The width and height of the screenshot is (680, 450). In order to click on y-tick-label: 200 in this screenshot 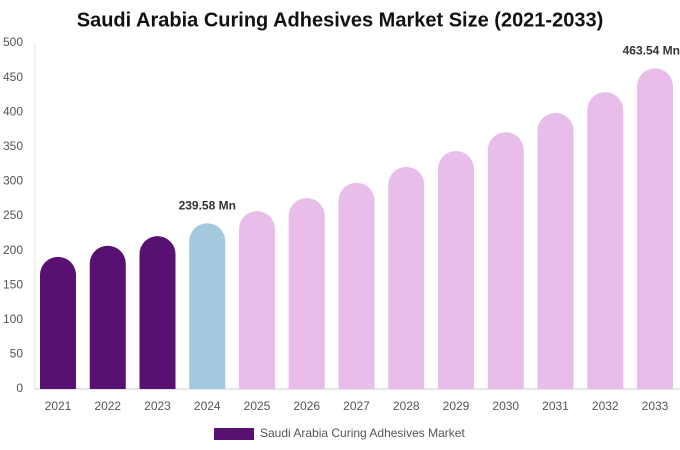, I will do `click(13, 250)`.